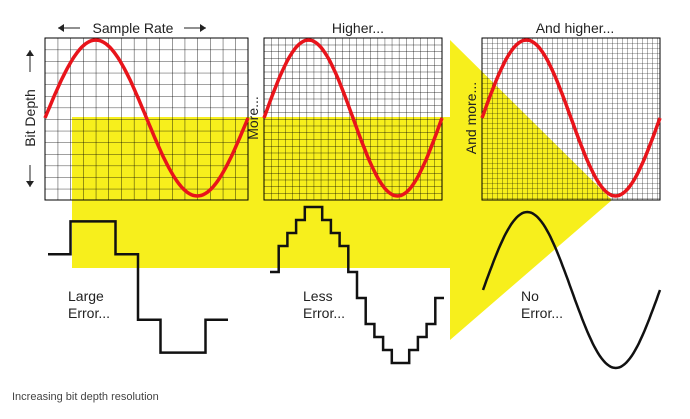 This screenshot has width=690, height=419. I want to click on smooth-wave, so click(571, 290).